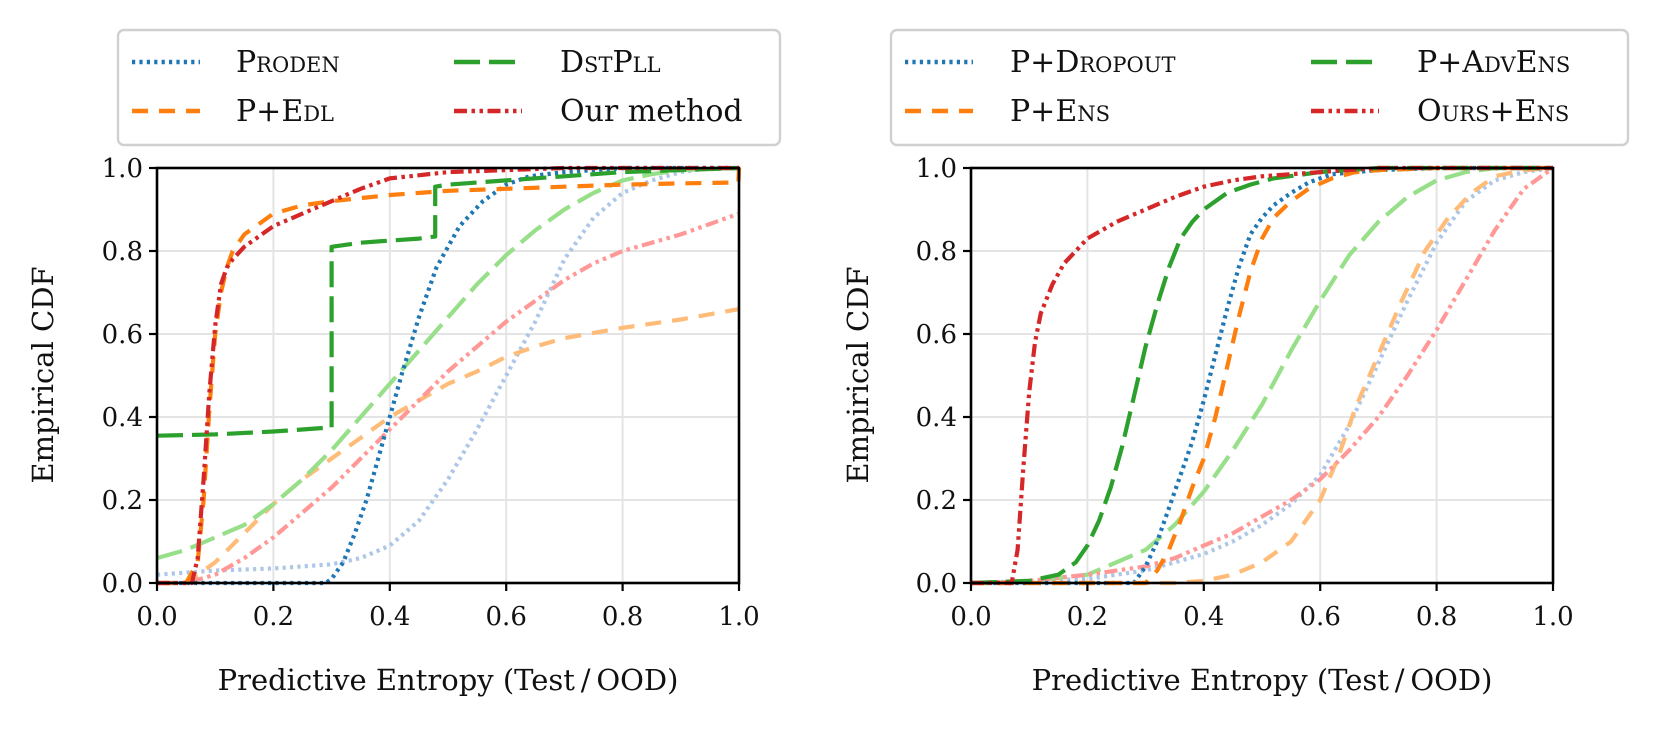 The height and width of the screenshot is (731, 1659). I want to click on legend-label-proden: Proden, so click(288, 62).